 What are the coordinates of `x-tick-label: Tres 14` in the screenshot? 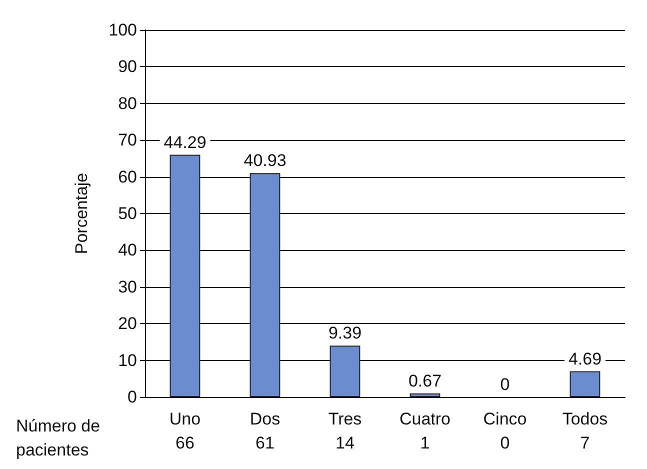 It's located at (345, 431).